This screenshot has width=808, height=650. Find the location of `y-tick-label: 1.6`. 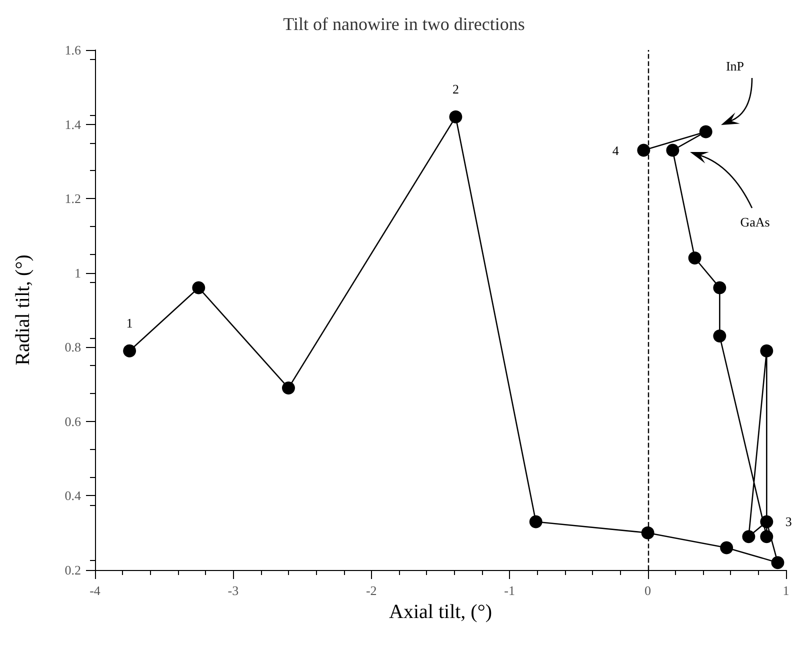

y-tick-label: 1.6 is located at coordinates (73, 50).